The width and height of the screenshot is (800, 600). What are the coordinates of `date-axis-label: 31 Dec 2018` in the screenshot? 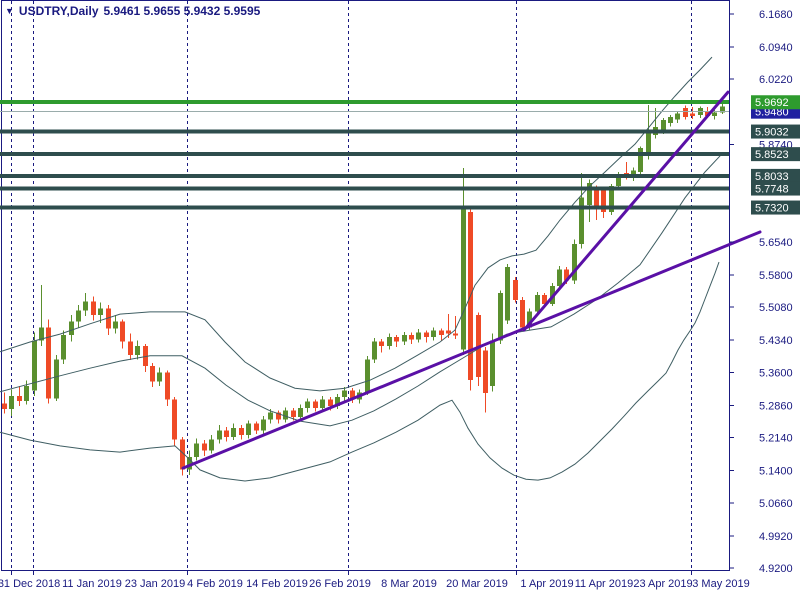 It's located at (30, 584).